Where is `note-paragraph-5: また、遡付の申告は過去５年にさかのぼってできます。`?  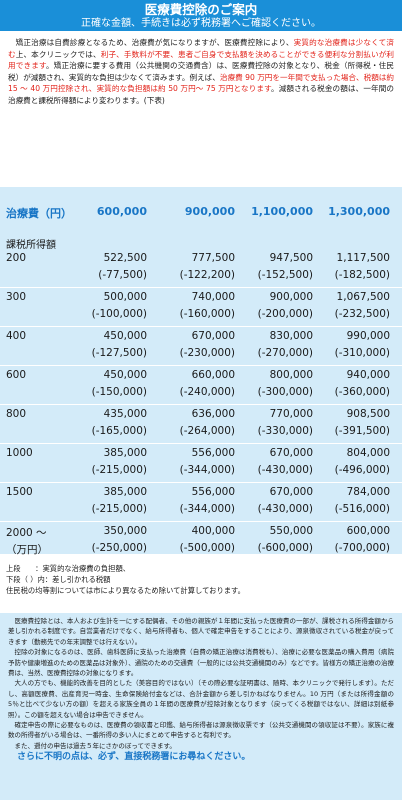 note-paragraph-5: また、遡付の申告は過去５年にさかのぼってできます。 is located at coordinates (95, 745).